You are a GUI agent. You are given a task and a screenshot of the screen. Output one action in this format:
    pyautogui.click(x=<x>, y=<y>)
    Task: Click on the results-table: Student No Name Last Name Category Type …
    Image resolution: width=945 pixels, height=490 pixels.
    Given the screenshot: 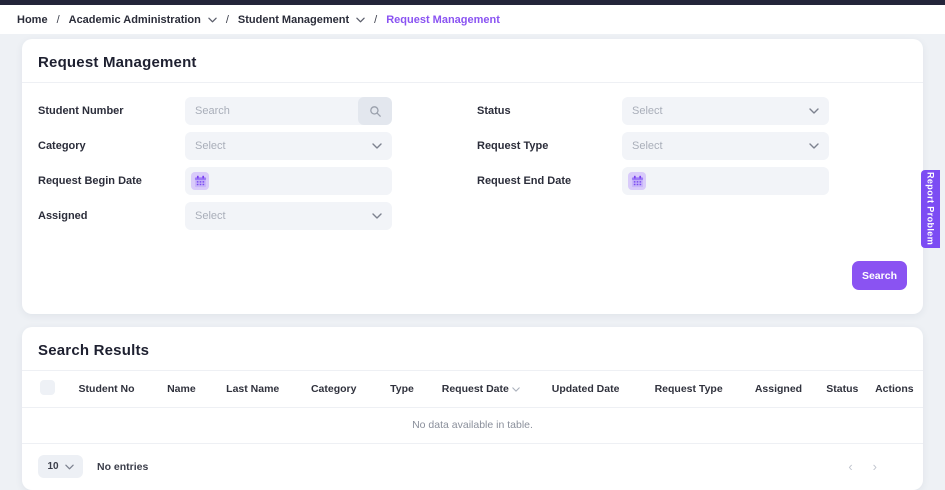 What is the action you would take?
    pyautogui.click(x=472, y=407)
    